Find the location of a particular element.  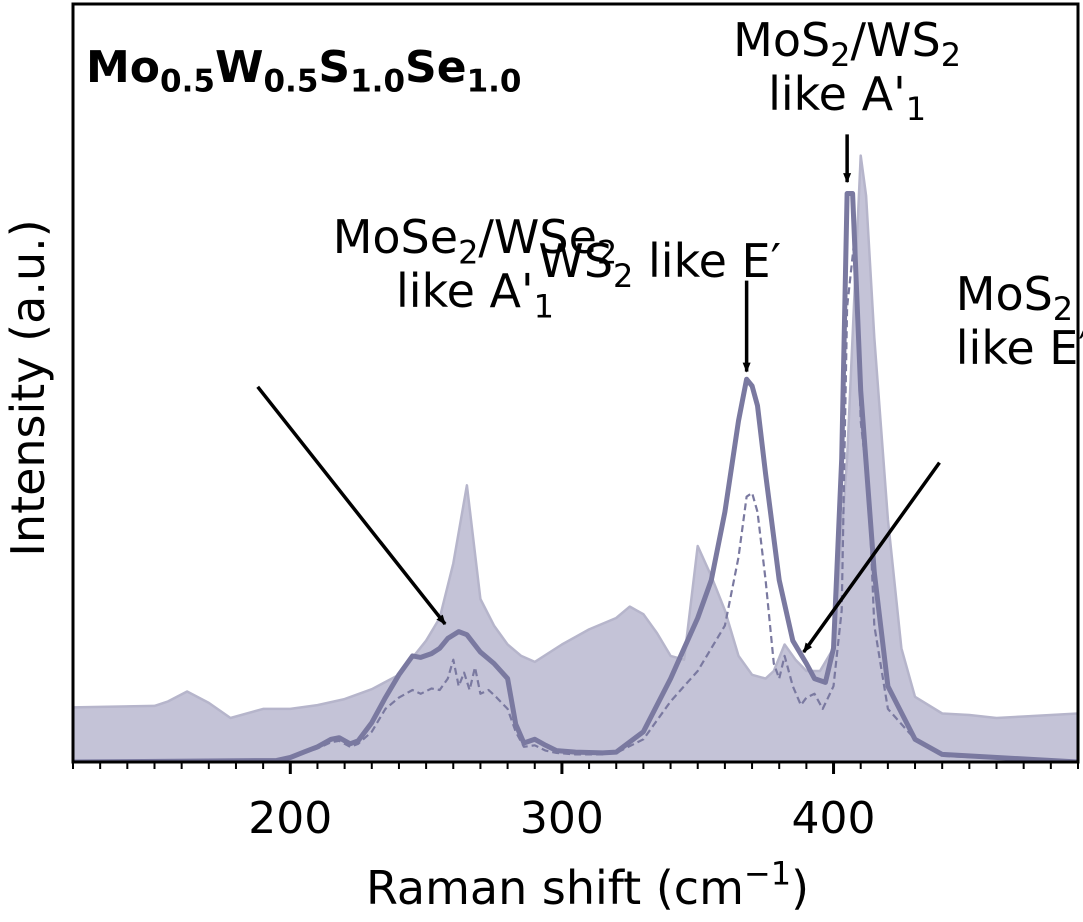

ticks-layer: 200 300 400 is located at coordinates (575, 803).